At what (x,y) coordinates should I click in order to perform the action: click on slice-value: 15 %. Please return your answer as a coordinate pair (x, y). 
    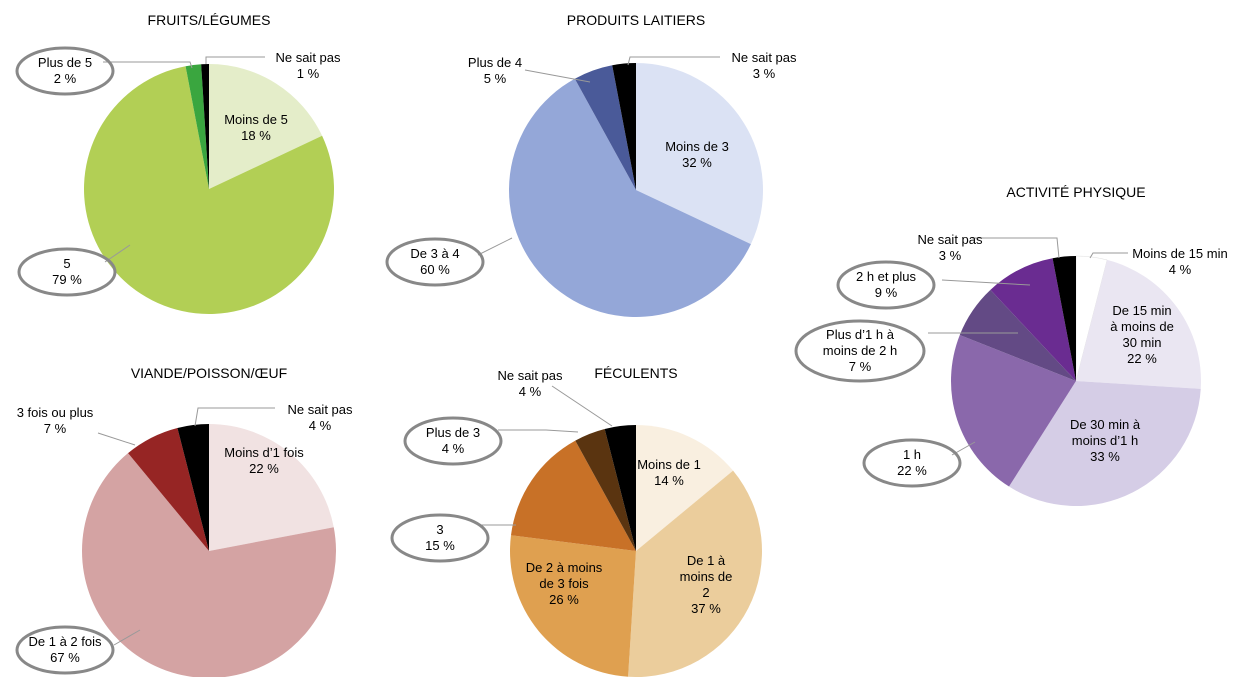
    Looking at the image, I should click on (440, 545).